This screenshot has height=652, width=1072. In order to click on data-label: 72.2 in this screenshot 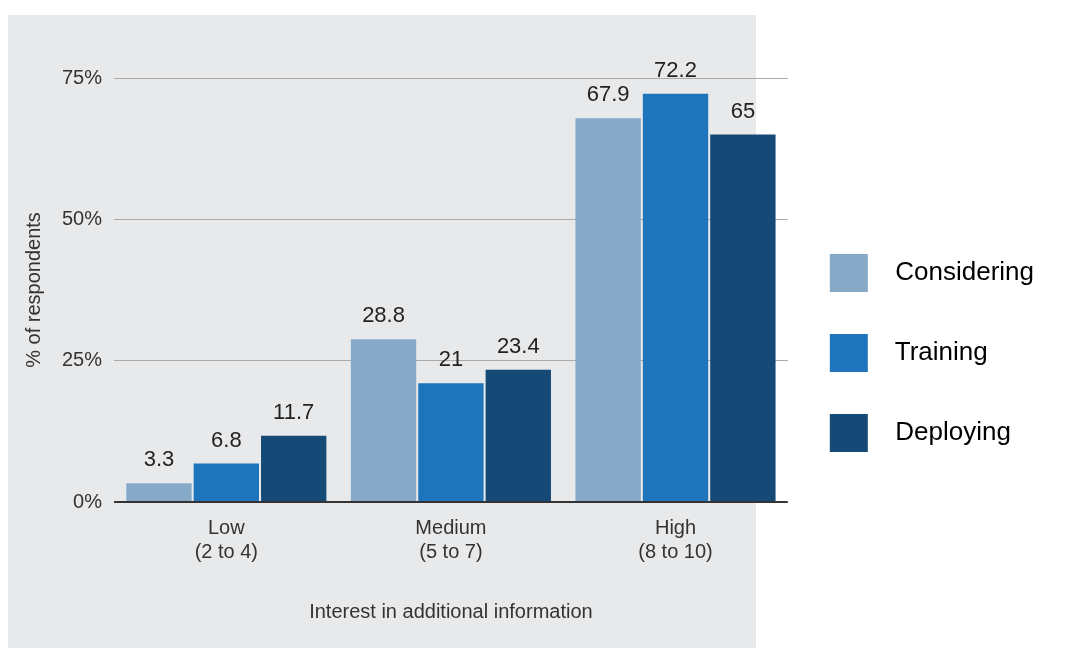, I will do `click(675, 69)`.